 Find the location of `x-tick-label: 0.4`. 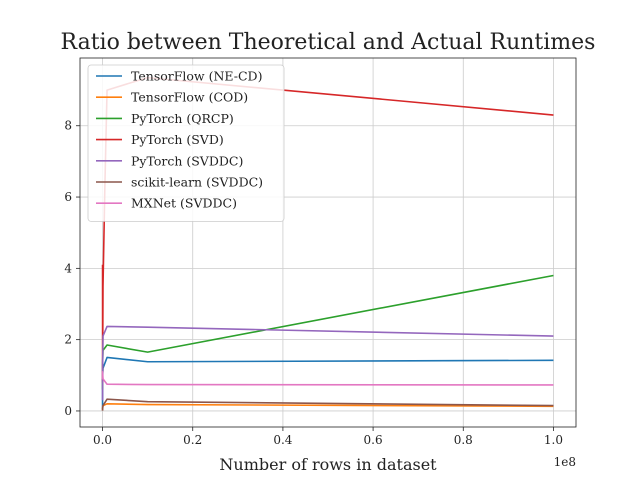

x-tick-label: 0.4 is located at coordinates (282, 440).